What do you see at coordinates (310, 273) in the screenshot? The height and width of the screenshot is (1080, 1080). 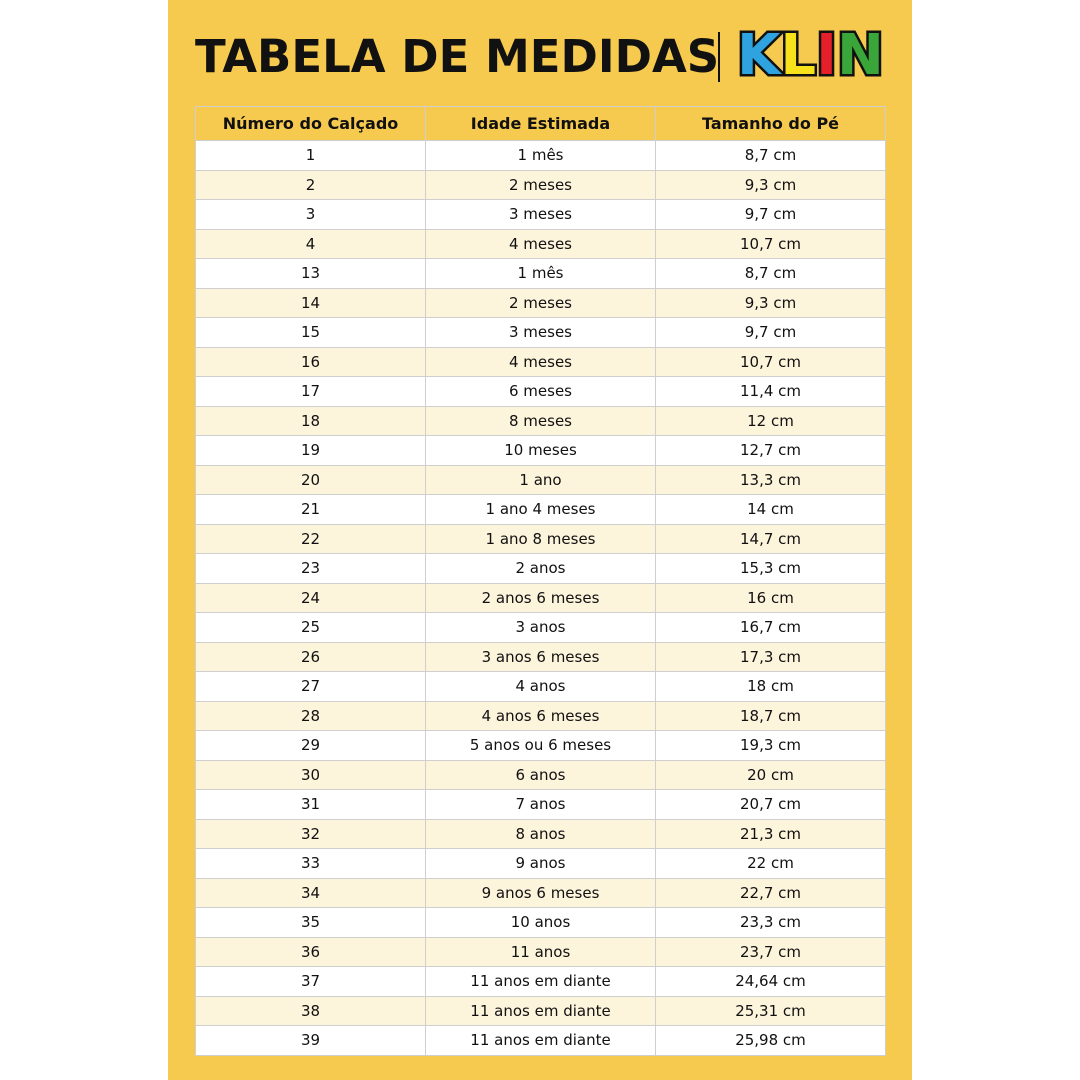 I see `cell-shoe-number: 13` at bounding box center [310, 273].